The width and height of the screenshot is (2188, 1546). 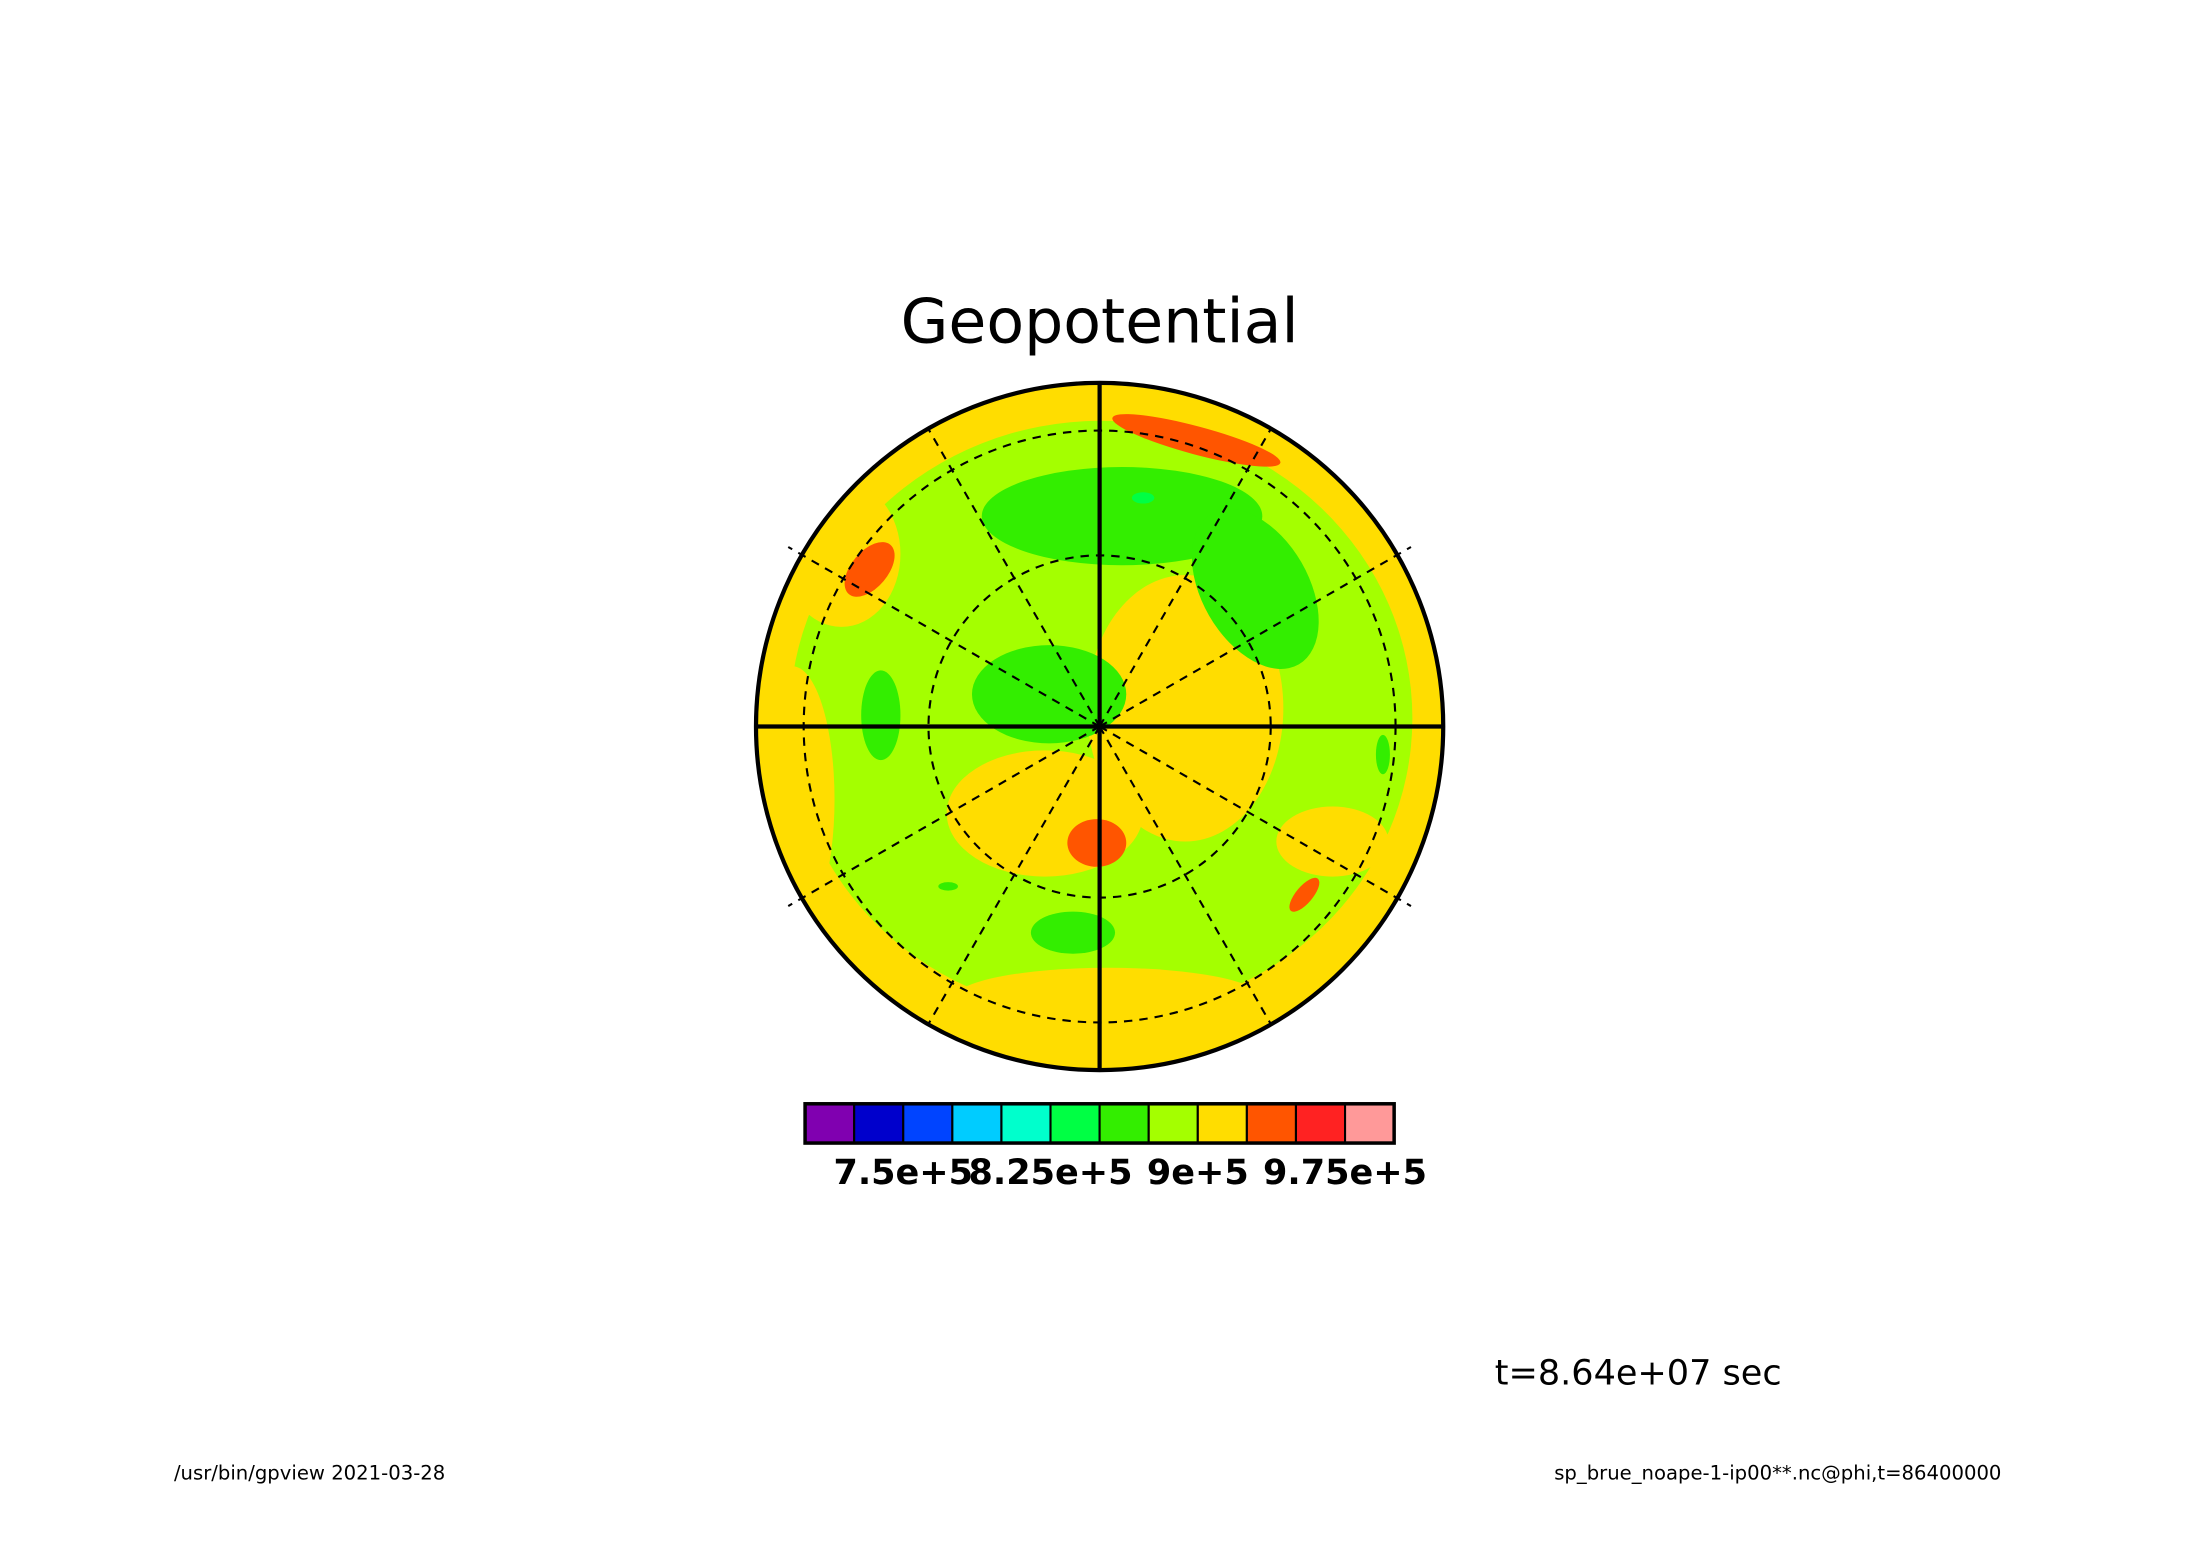 I want to click on colorbar-frame, so click(x=1099, y=1123).